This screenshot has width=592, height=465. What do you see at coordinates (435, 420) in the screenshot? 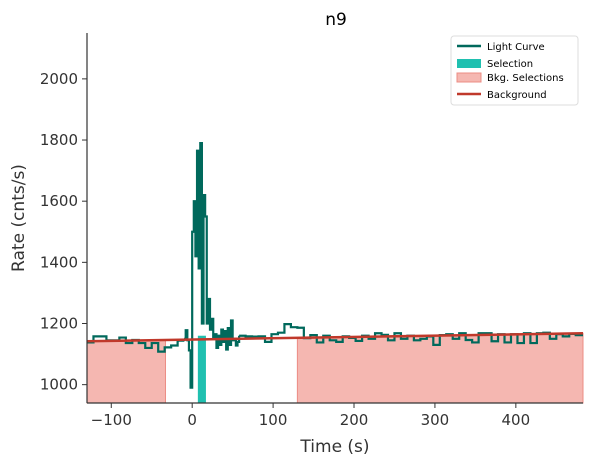
I see `x-tick-label: 300` at bounding box center [435, 420].